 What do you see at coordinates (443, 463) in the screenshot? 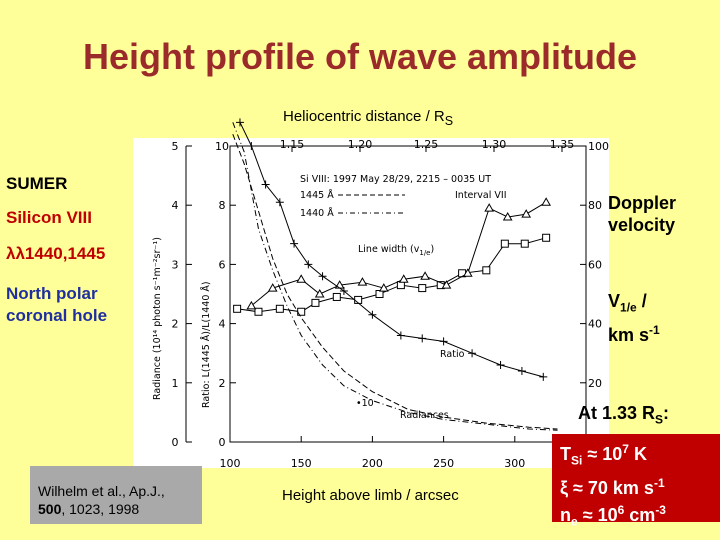
I see `x-tick-label: 250` at bounding box center [443, 463].